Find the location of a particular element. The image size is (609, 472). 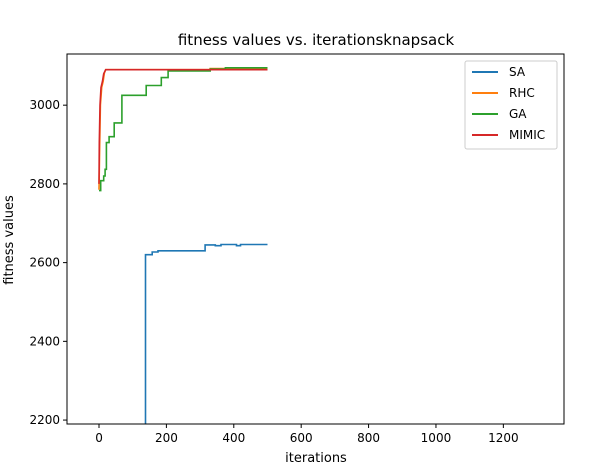

legend-label-rhc: RHC is located at coordinates (522, 93).